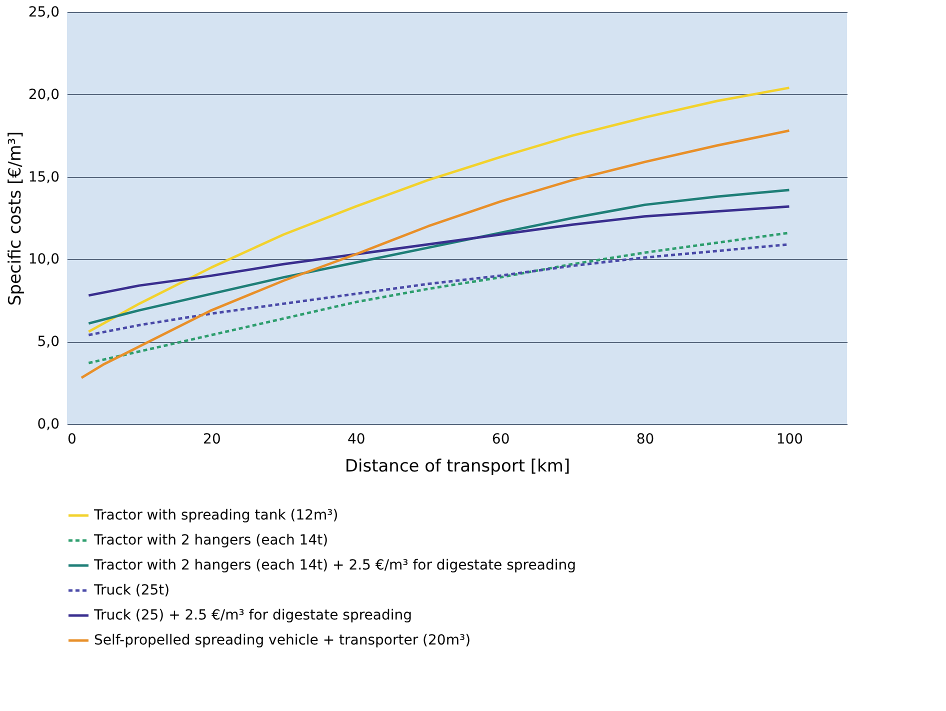 The height and width of the screenshot is (711, 946). I want to click on y-tick-label: 10,0, so click(44, 260).